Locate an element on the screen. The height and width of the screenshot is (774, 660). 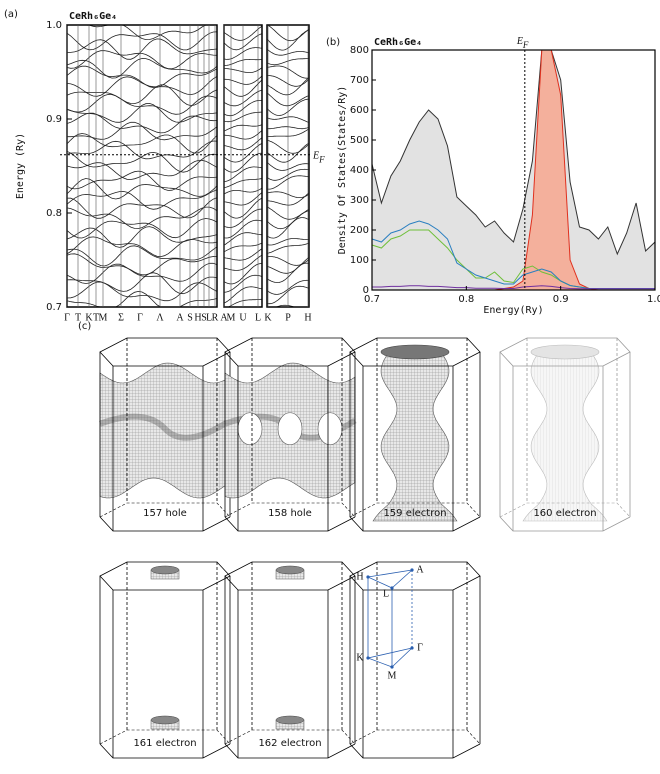
y-tick-label: 400 is located at coordinates (359, 170).